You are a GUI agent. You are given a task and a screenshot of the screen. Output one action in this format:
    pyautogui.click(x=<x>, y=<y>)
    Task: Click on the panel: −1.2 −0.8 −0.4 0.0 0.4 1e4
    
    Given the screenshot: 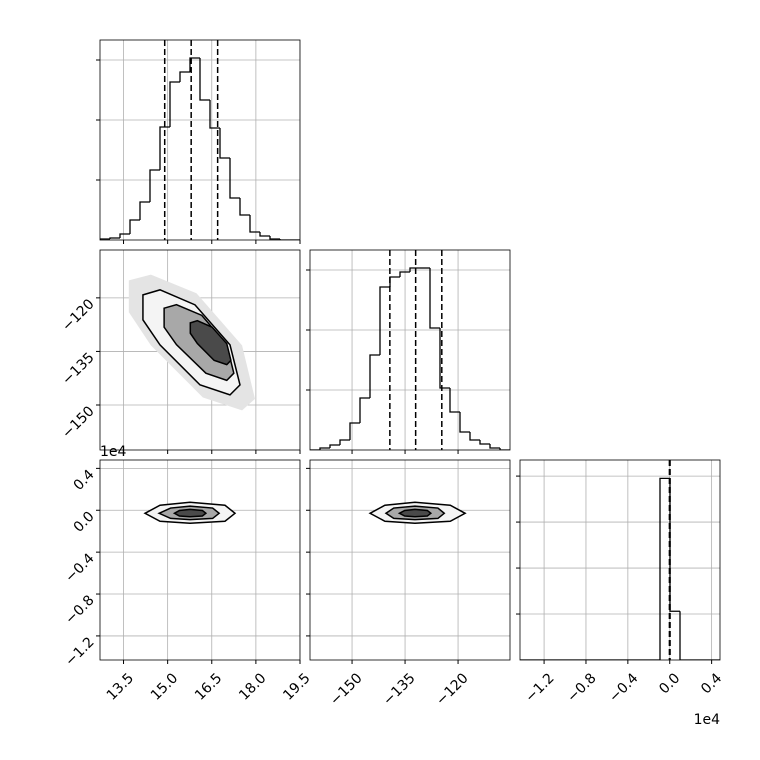 What is the action you would take?
    pyautogui.click(x=620, y=593)
    